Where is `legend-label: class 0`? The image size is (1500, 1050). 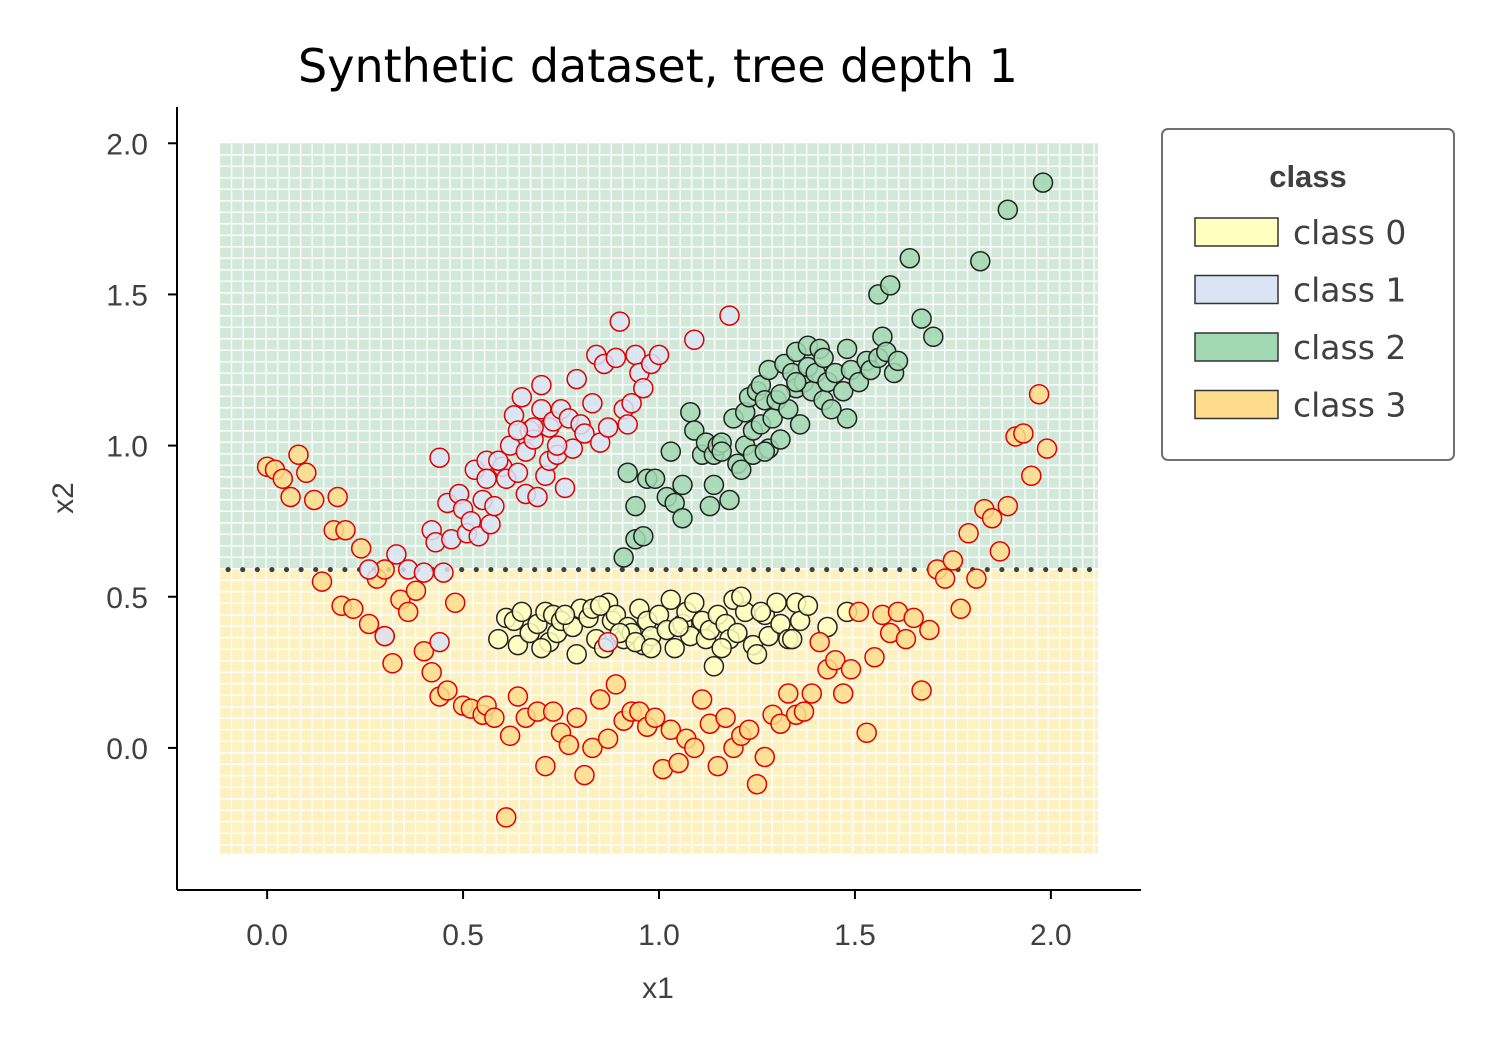 legend-label: class 0 is located at coordinates (1349, 232).